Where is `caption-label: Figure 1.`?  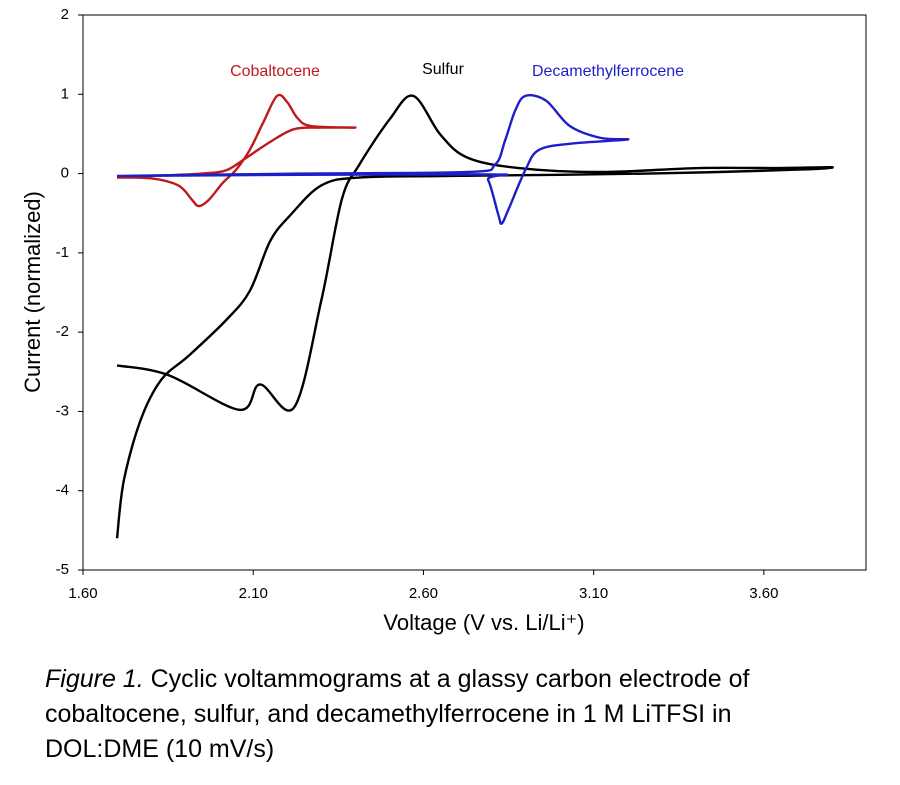
caption-label: Figure 1. is located at coordinates (94, 679).